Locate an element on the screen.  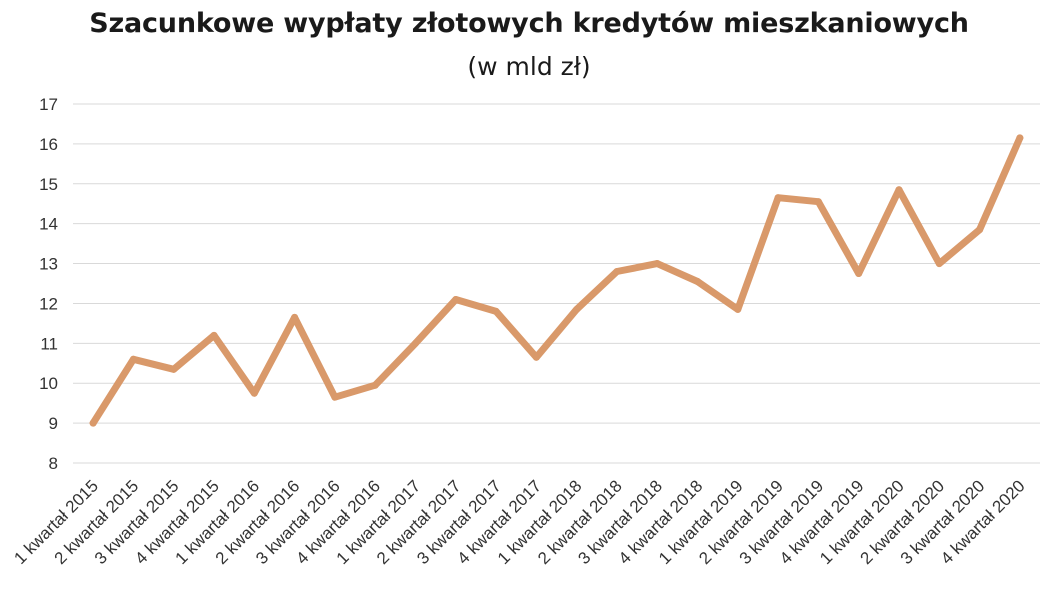
y-axis-ticks: 8 9 10 11 12 13 14 15 16 17 is located at coordinates (48, 284).